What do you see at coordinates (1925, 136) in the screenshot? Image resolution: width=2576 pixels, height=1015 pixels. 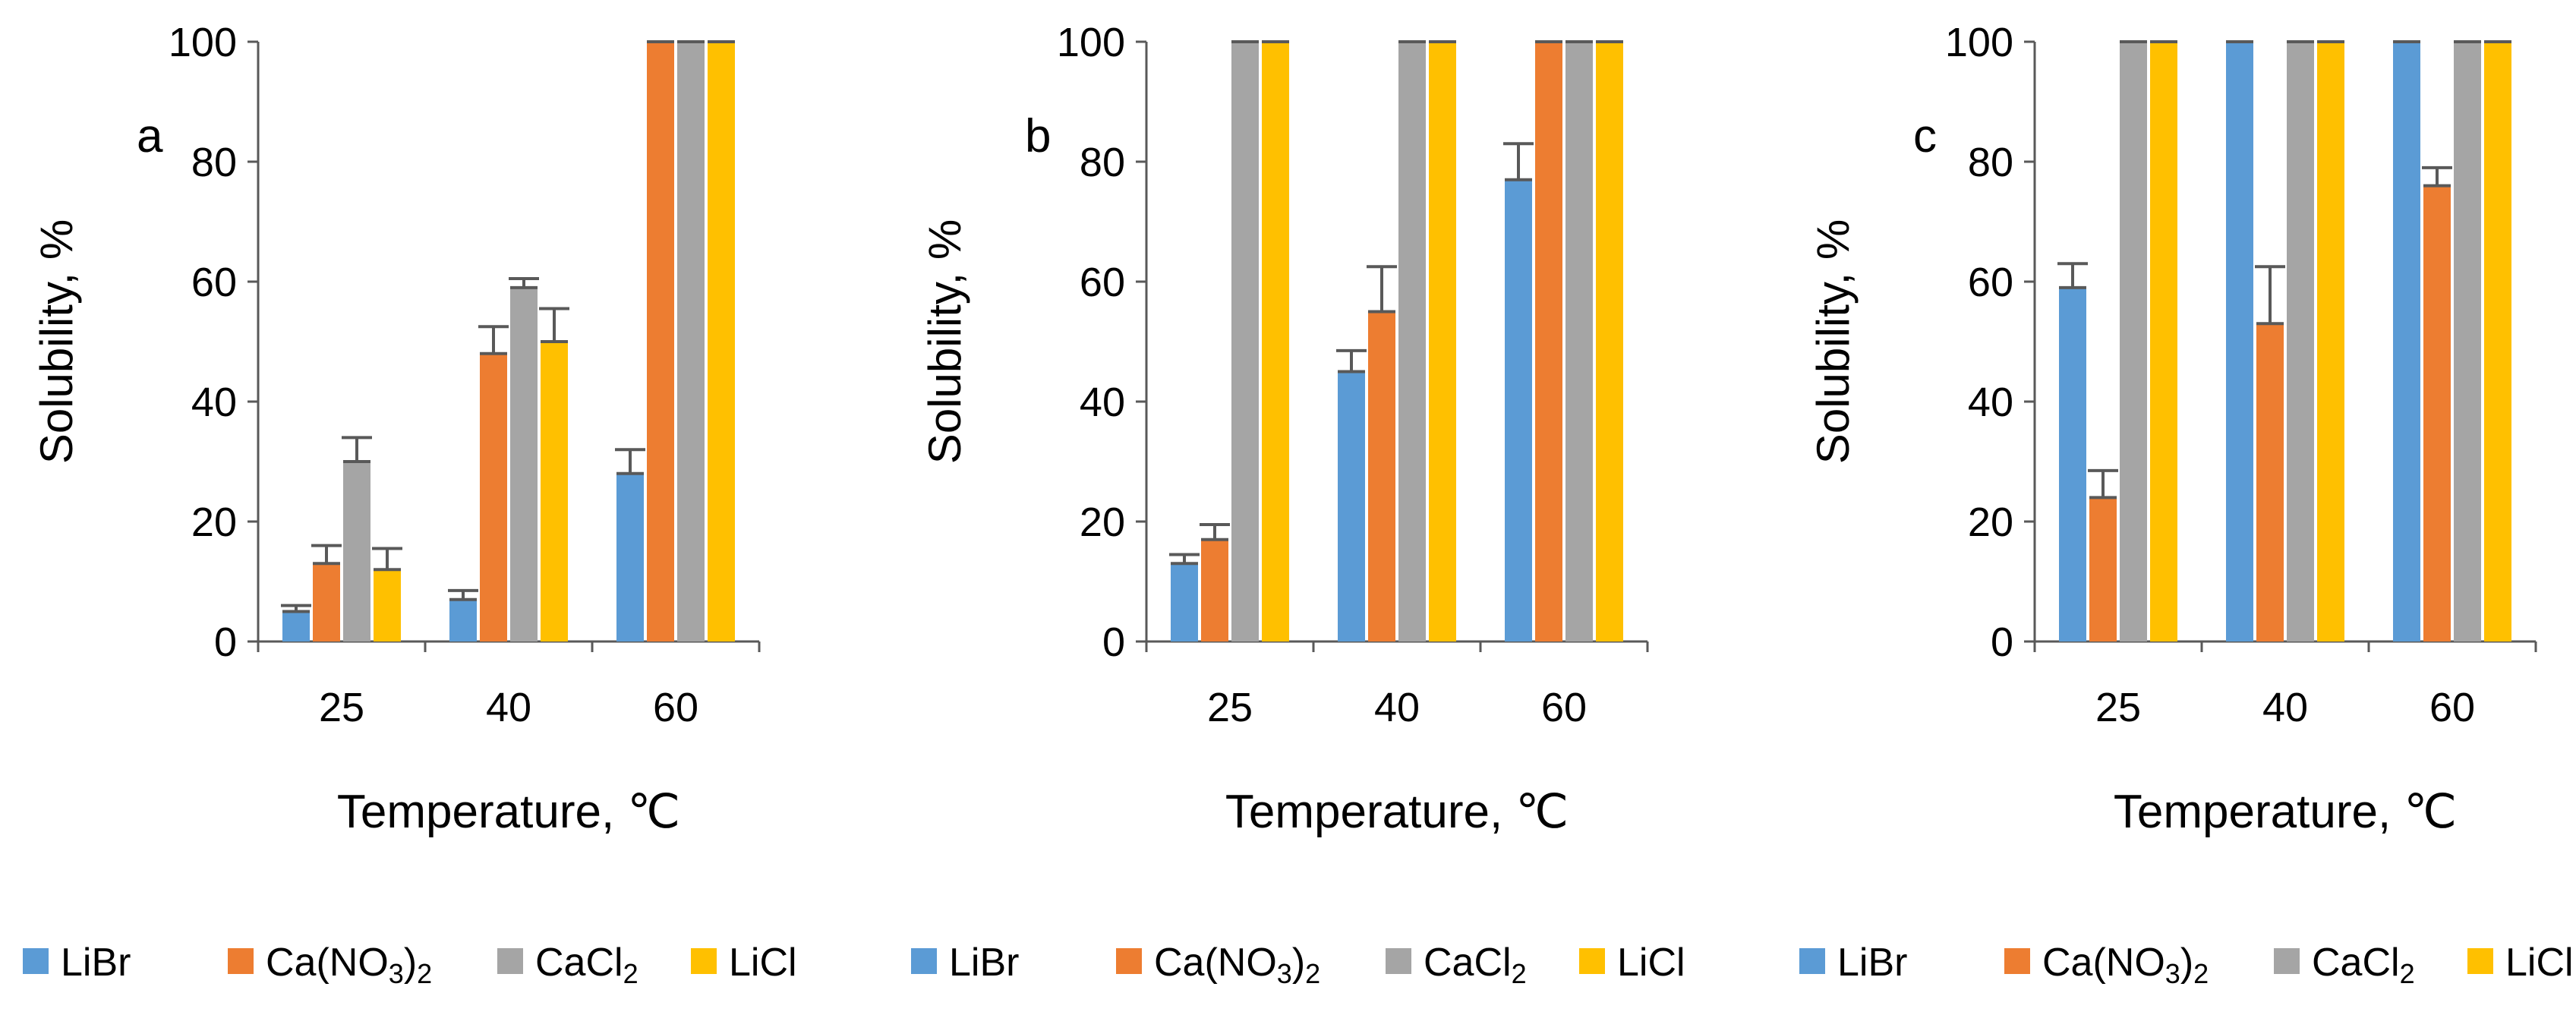 I see `panel-label: c` at bounding box center [1925, 136].